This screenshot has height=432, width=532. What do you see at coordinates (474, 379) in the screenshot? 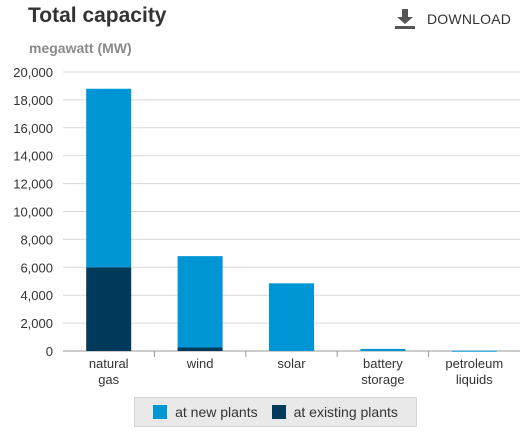
I see `x-tick-label-line: liquids` at bounding box center [474, 379].